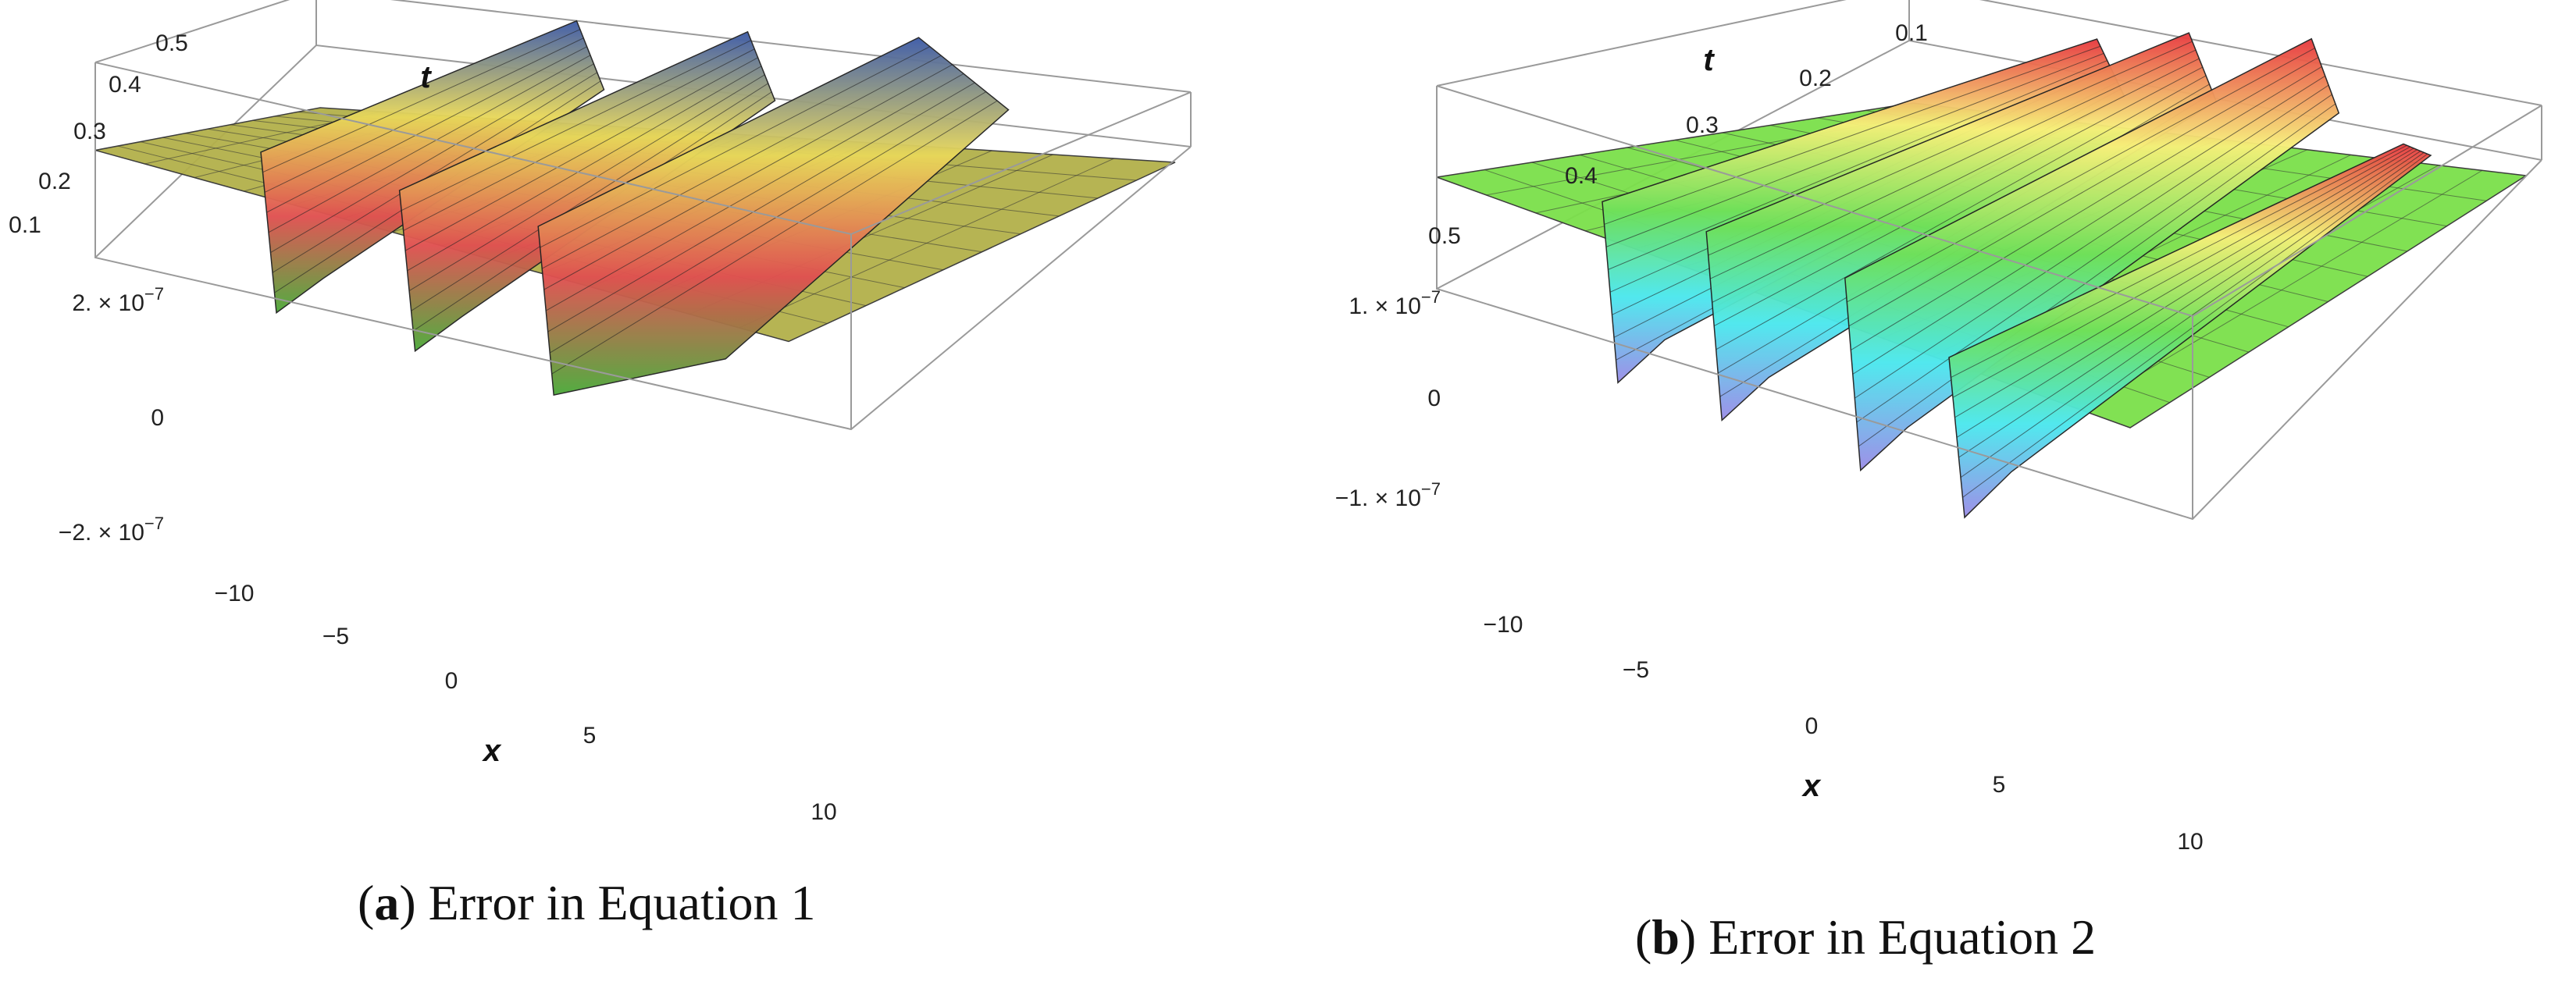 The width and height of the screenshot is (2576, 985). Describe the element at coordinates (1903, 937) in the screenshot. I see `caption-b-text: Error in Equation 2` at that location.